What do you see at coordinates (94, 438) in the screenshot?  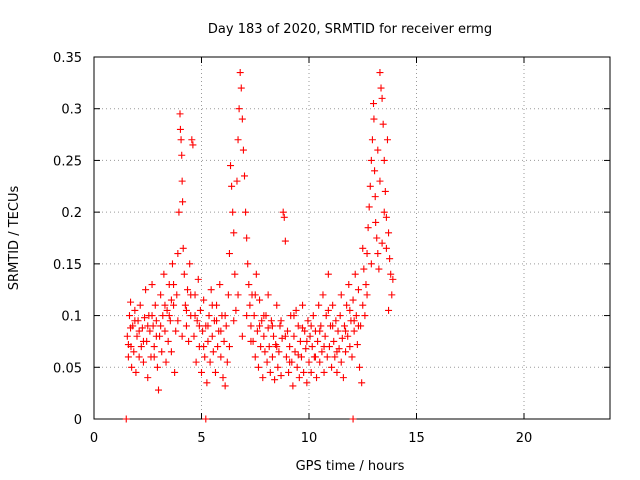 I see `x-tick-label: 0` at bounding box center [94, 438].